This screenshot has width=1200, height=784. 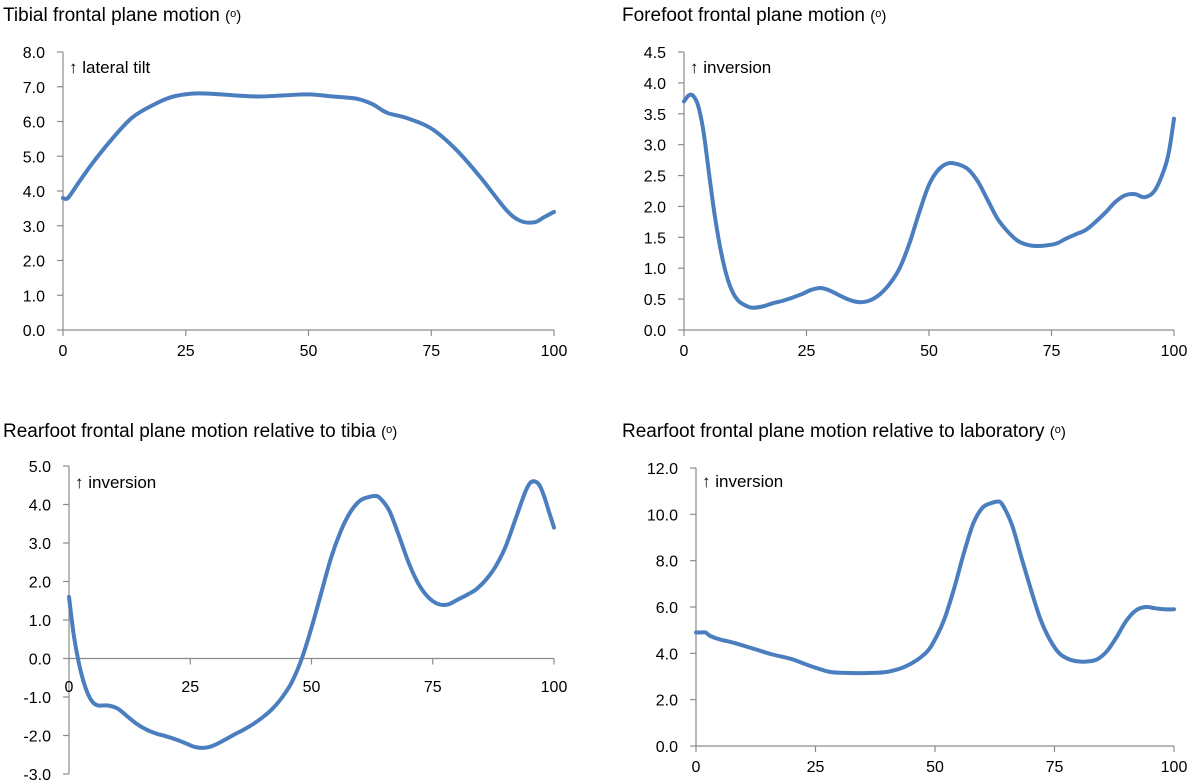 What do you see at coordinates (655, 115) in the screenshot?
I see `y-tick-label: 3.5` at bounding box center [655, 115].